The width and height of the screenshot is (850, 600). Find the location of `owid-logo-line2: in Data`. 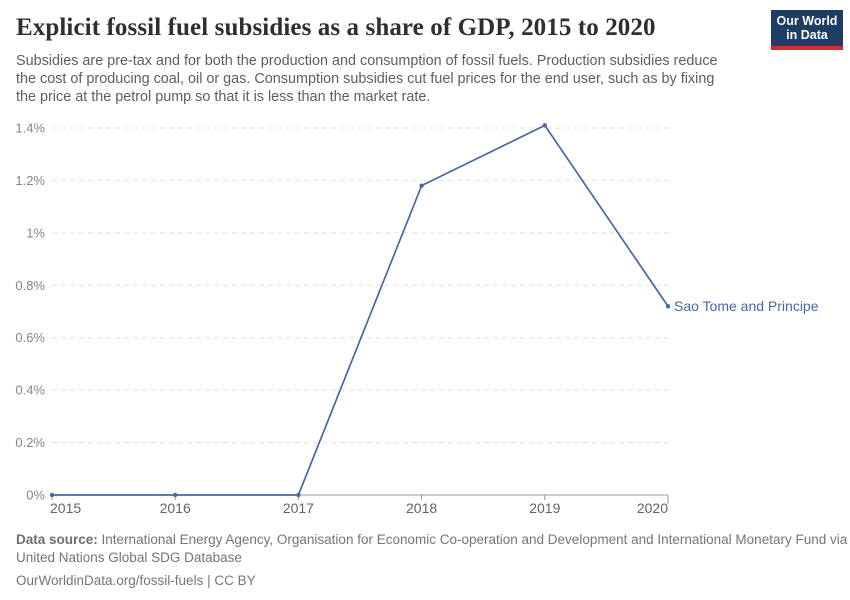

owid-logo-line2: in Data is located at coordinates (807, 35).